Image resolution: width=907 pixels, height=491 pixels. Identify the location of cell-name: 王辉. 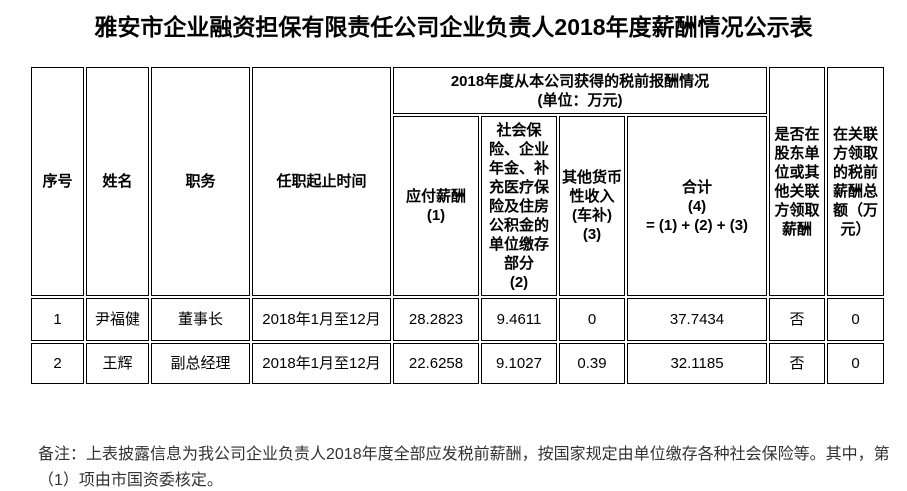
(117, 363).